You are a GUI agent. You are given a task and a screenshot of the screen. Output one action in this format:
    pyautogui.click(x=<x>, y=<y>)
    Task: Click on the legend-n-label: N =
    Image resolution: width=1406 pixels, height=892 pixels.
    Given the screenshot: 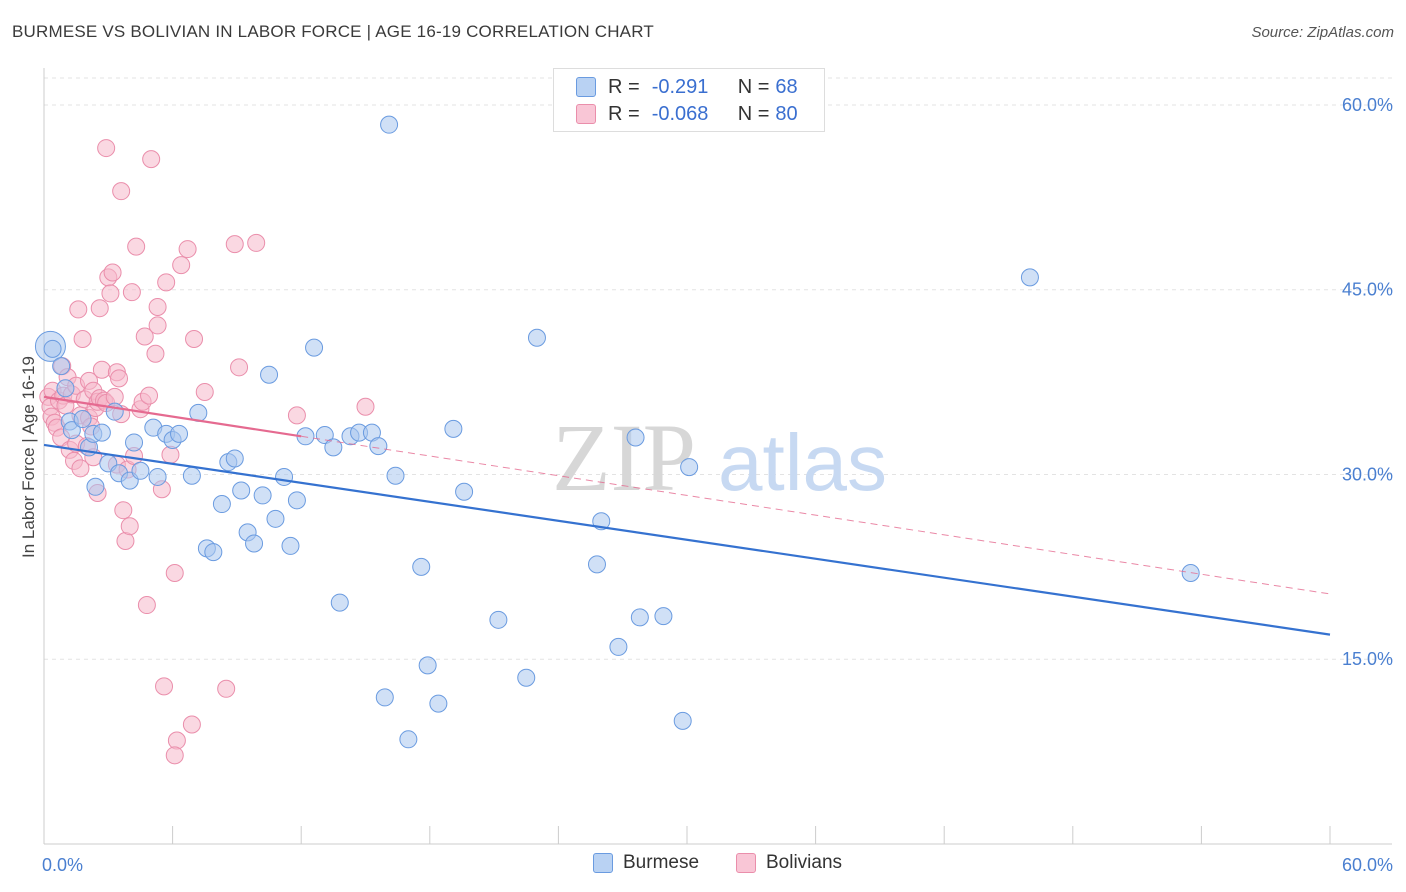 What is the action you would take?
    pyautogui.click(x=753, y=113)
    